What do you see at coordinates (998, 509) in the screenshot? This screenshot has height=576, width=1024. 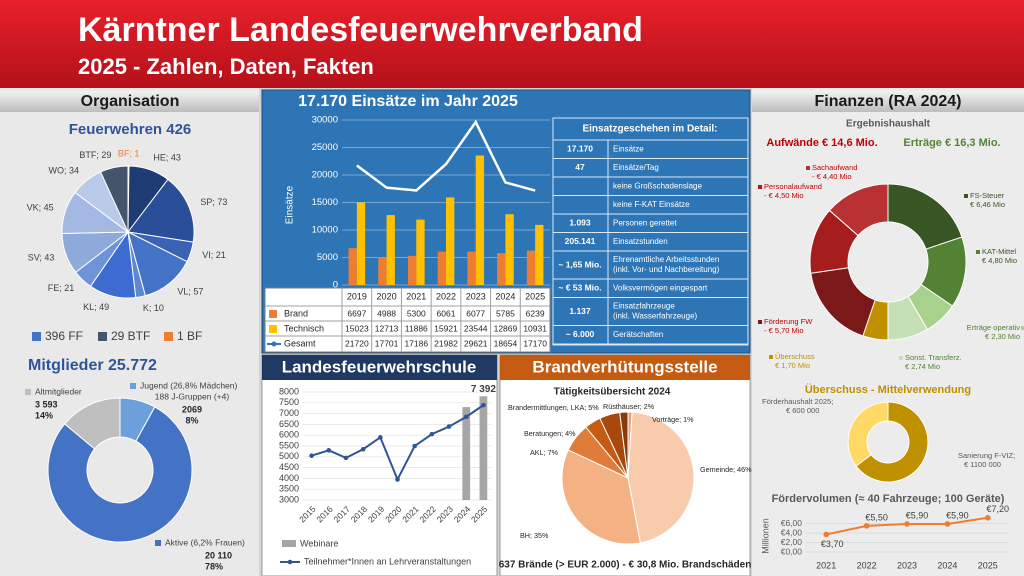 I see `data-label: €7,20` at bounding box center [998, 509].